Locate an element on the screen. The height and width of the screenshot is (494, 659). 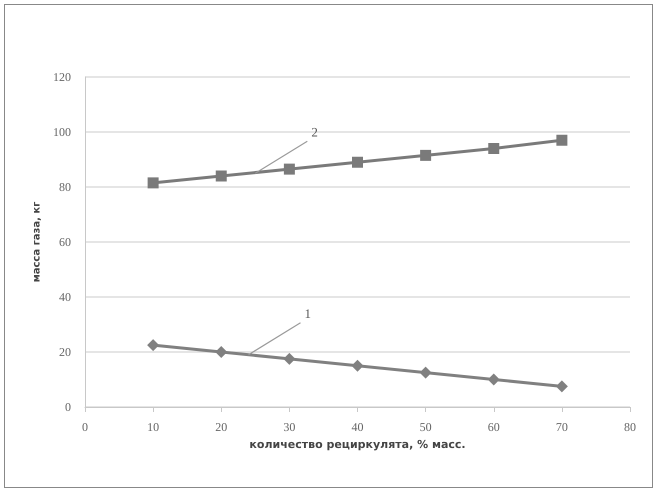
y-tick-label: 120 is located at coordinates (62, 77).